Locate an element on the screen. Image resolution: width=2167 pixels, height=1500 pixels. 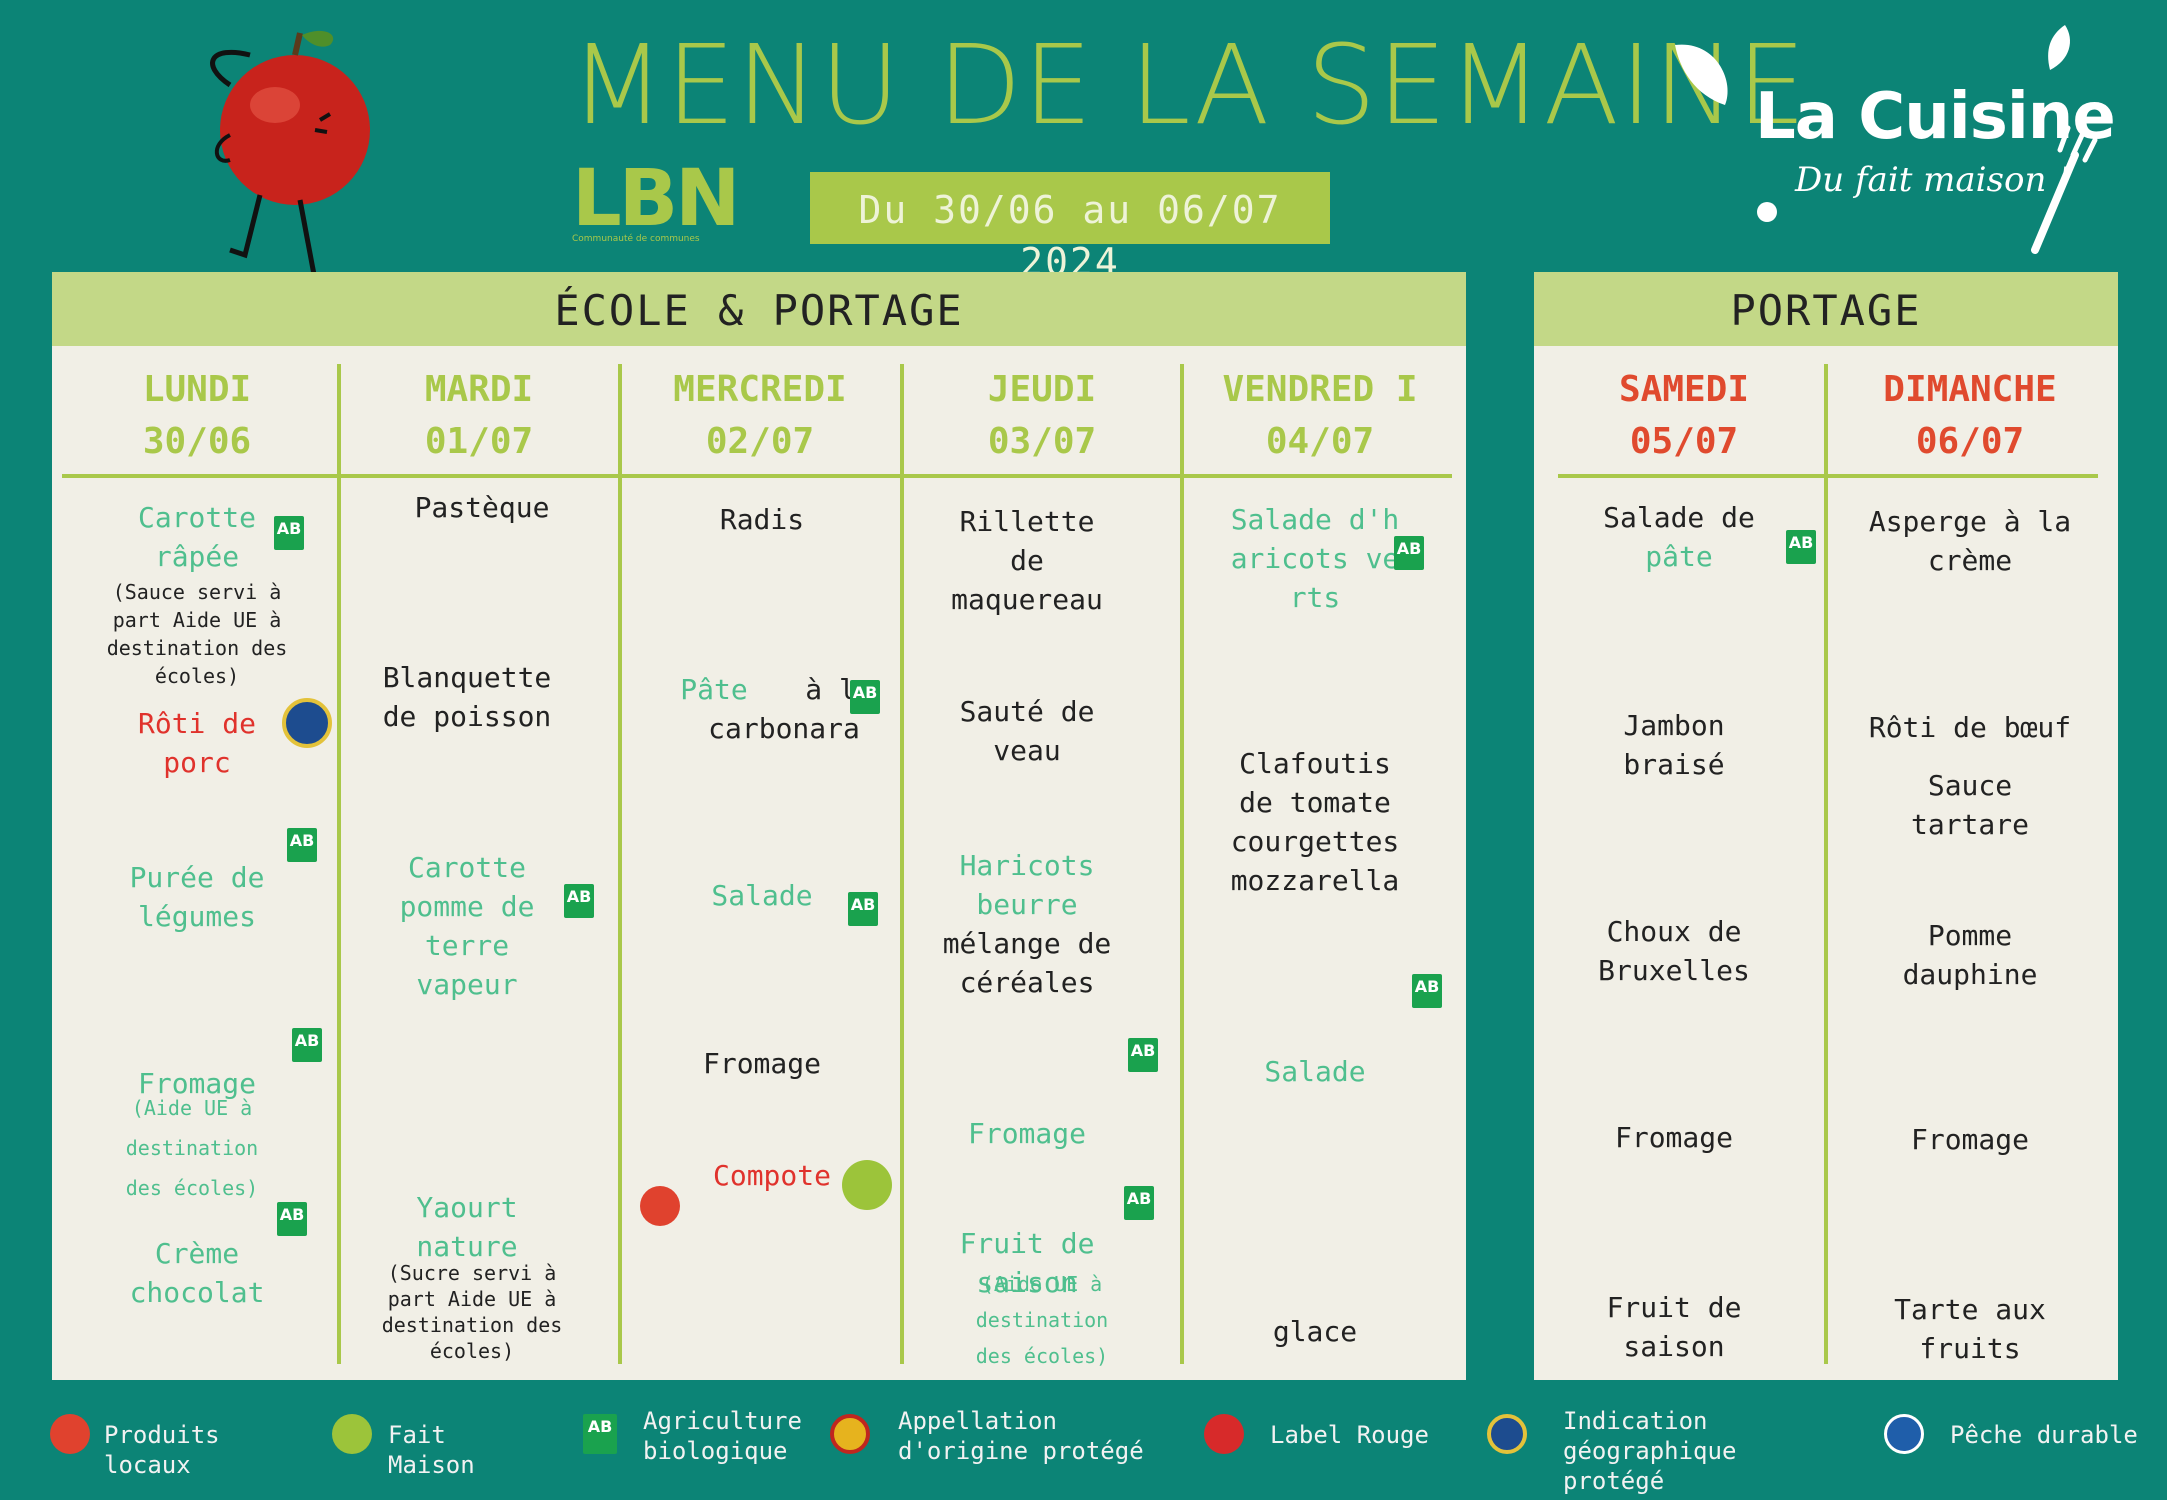
menu-item: Sauté de veau is located at coordinates (1027, 731).